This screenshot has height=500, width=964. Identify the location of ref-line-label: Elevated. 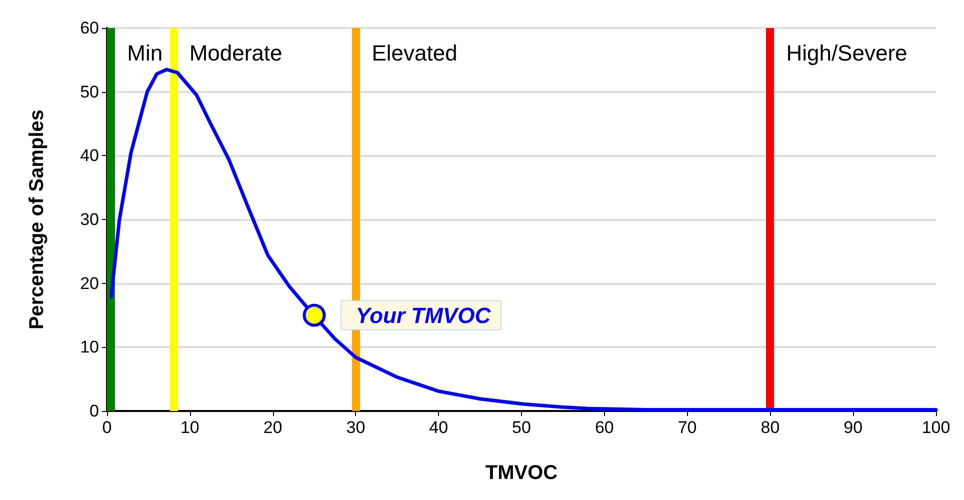
(415, 53).